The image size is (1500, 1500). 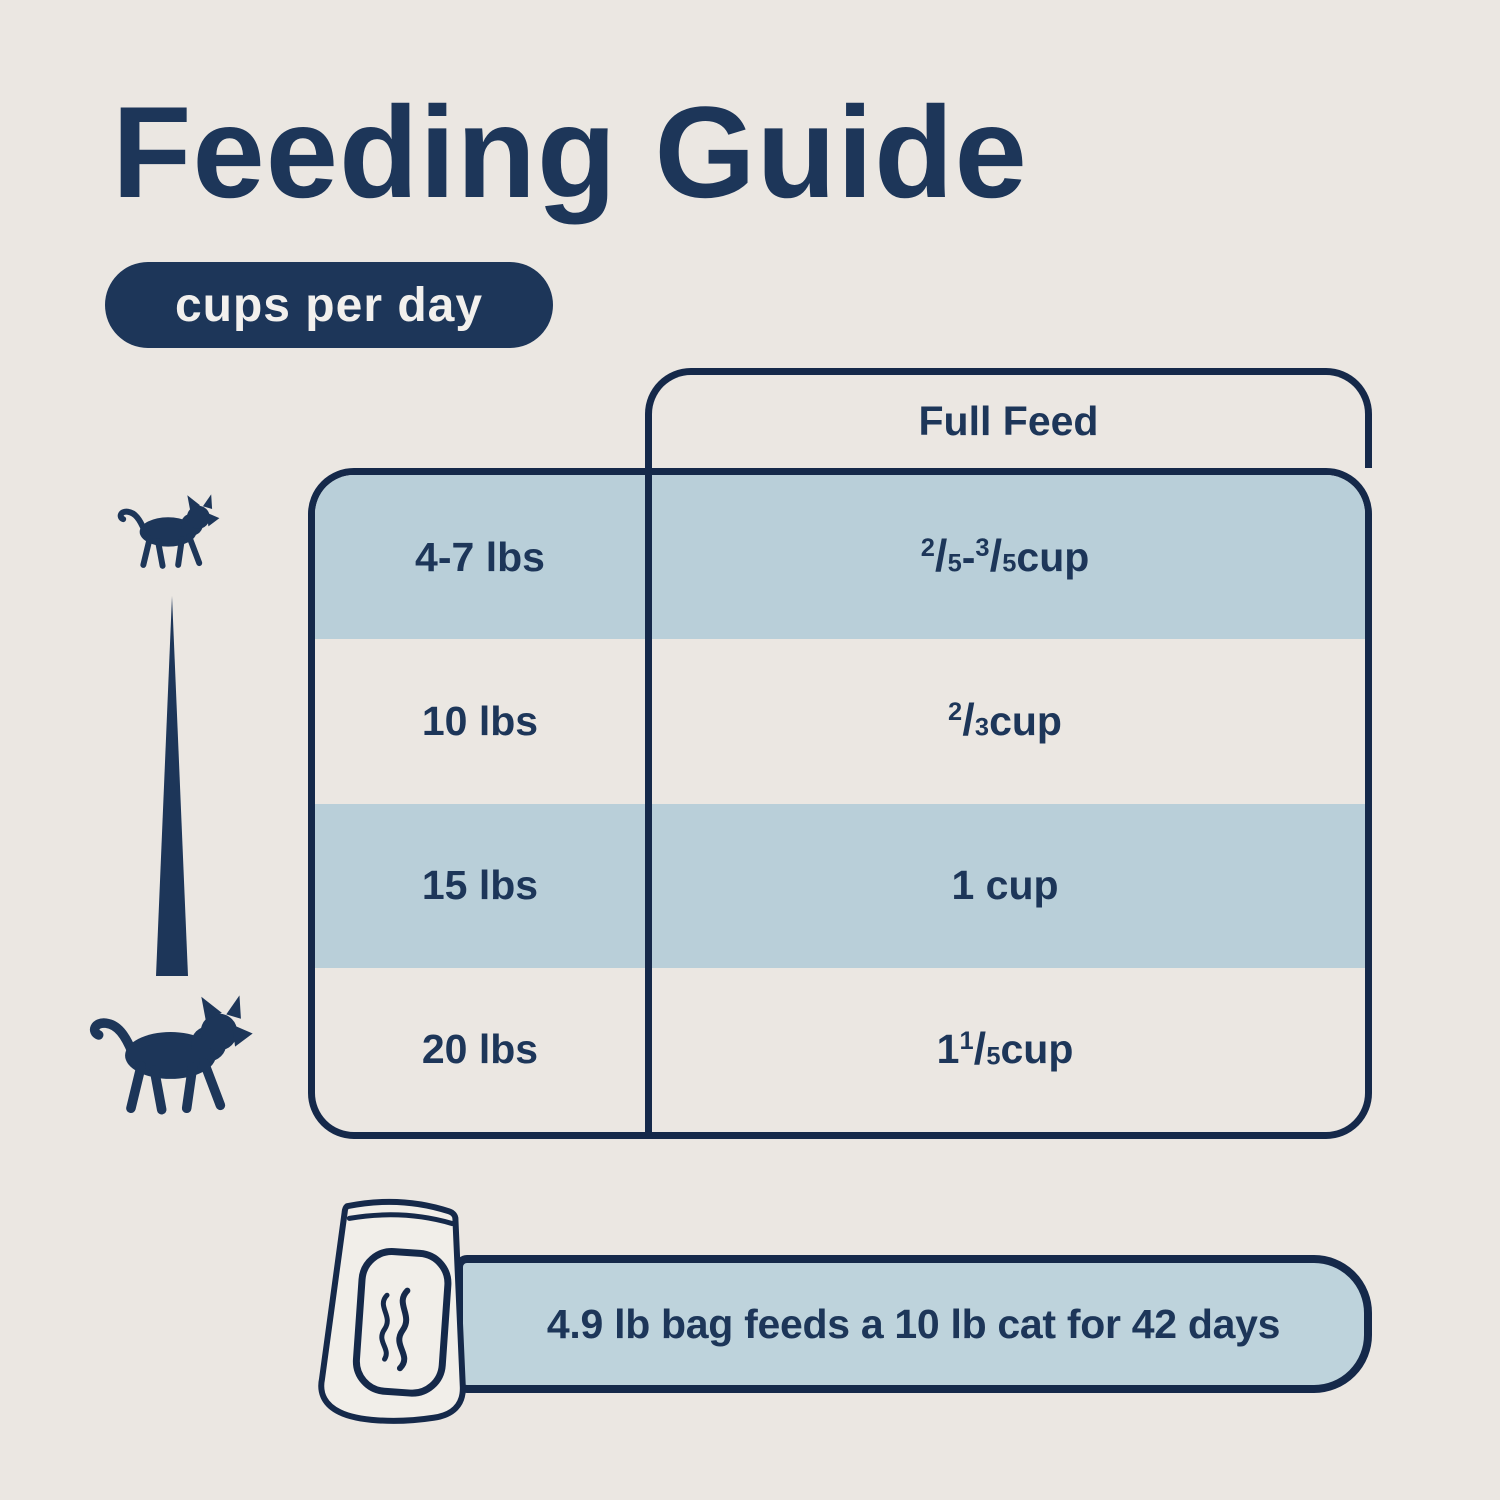 I want to click on large-cat-icon, so click(x=171, y=1055).